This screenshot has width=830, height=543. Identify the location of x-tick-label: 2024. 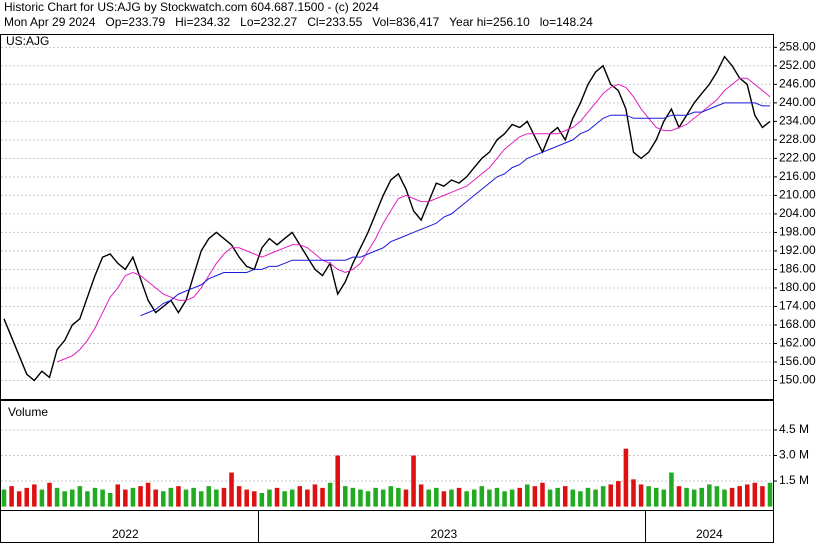
(709, 534).